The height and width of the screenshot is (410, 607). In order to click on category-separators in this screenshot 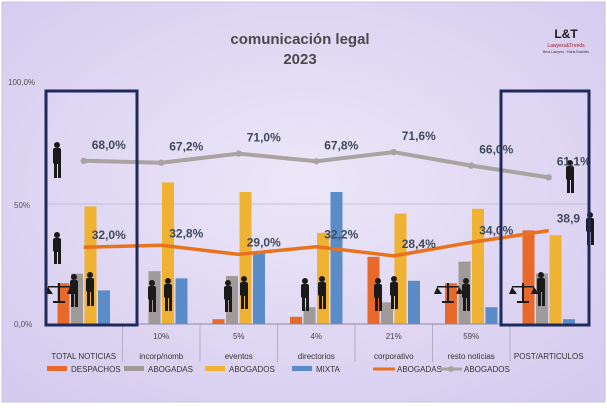, I will do `click(316, 343)`.